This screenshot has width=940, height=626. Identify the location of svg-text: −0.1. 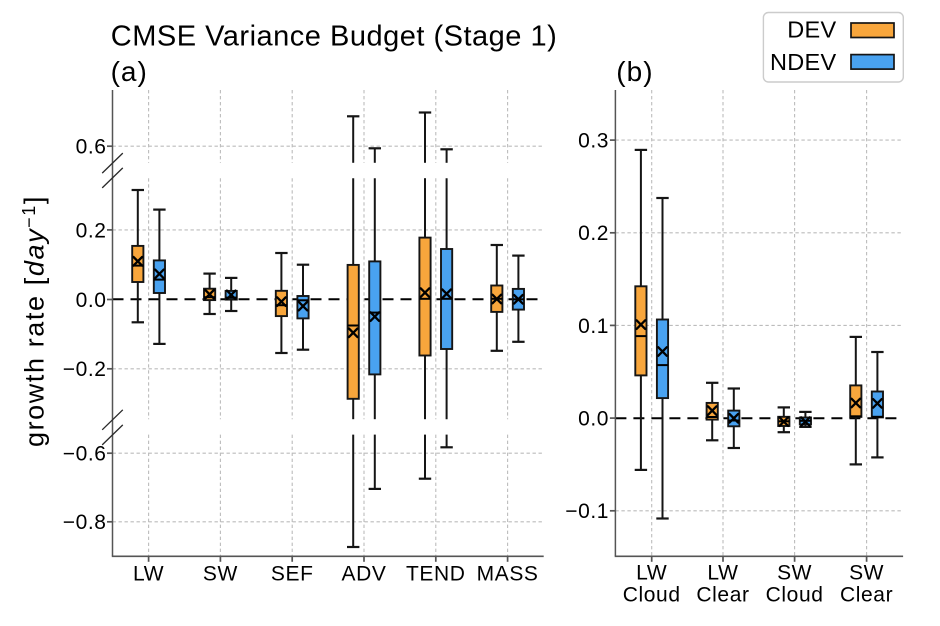
(587, 511).